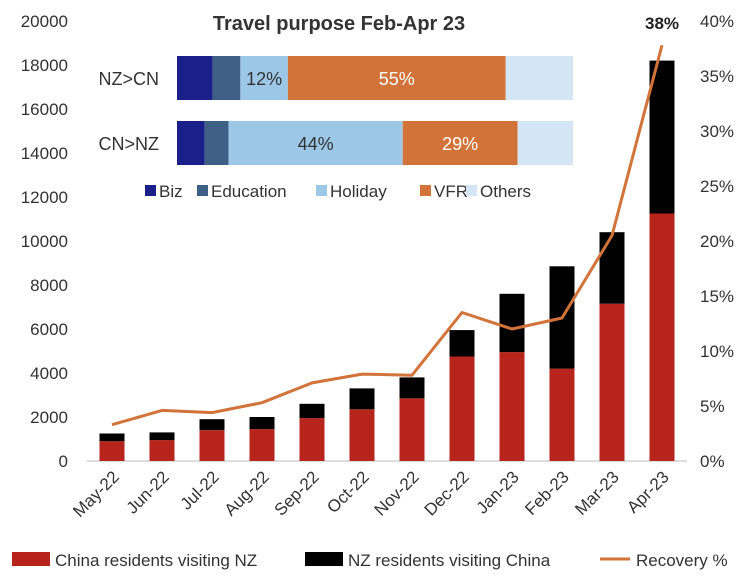  Describe the element at coordinates (96, 494) in the screenshot. I see `x-axis-tick-label: May-22` at that location.